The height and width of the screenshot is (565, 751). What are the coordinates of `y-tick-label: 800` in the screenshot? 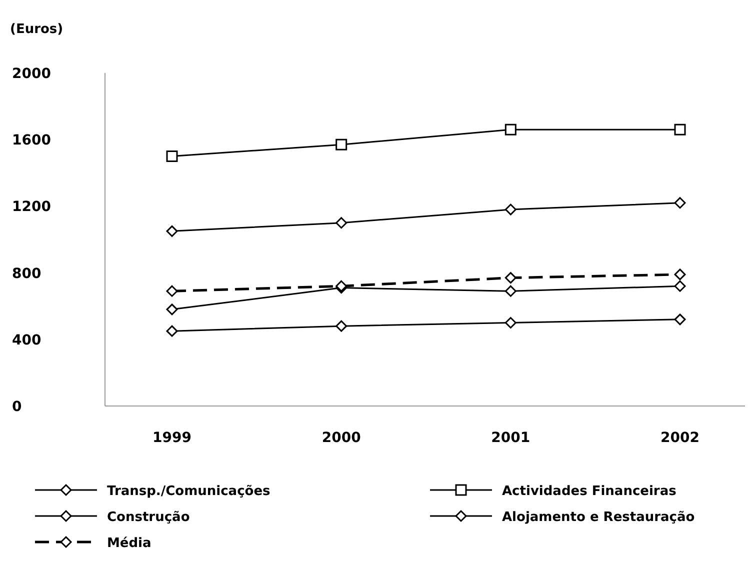 It's located at (27, 274).